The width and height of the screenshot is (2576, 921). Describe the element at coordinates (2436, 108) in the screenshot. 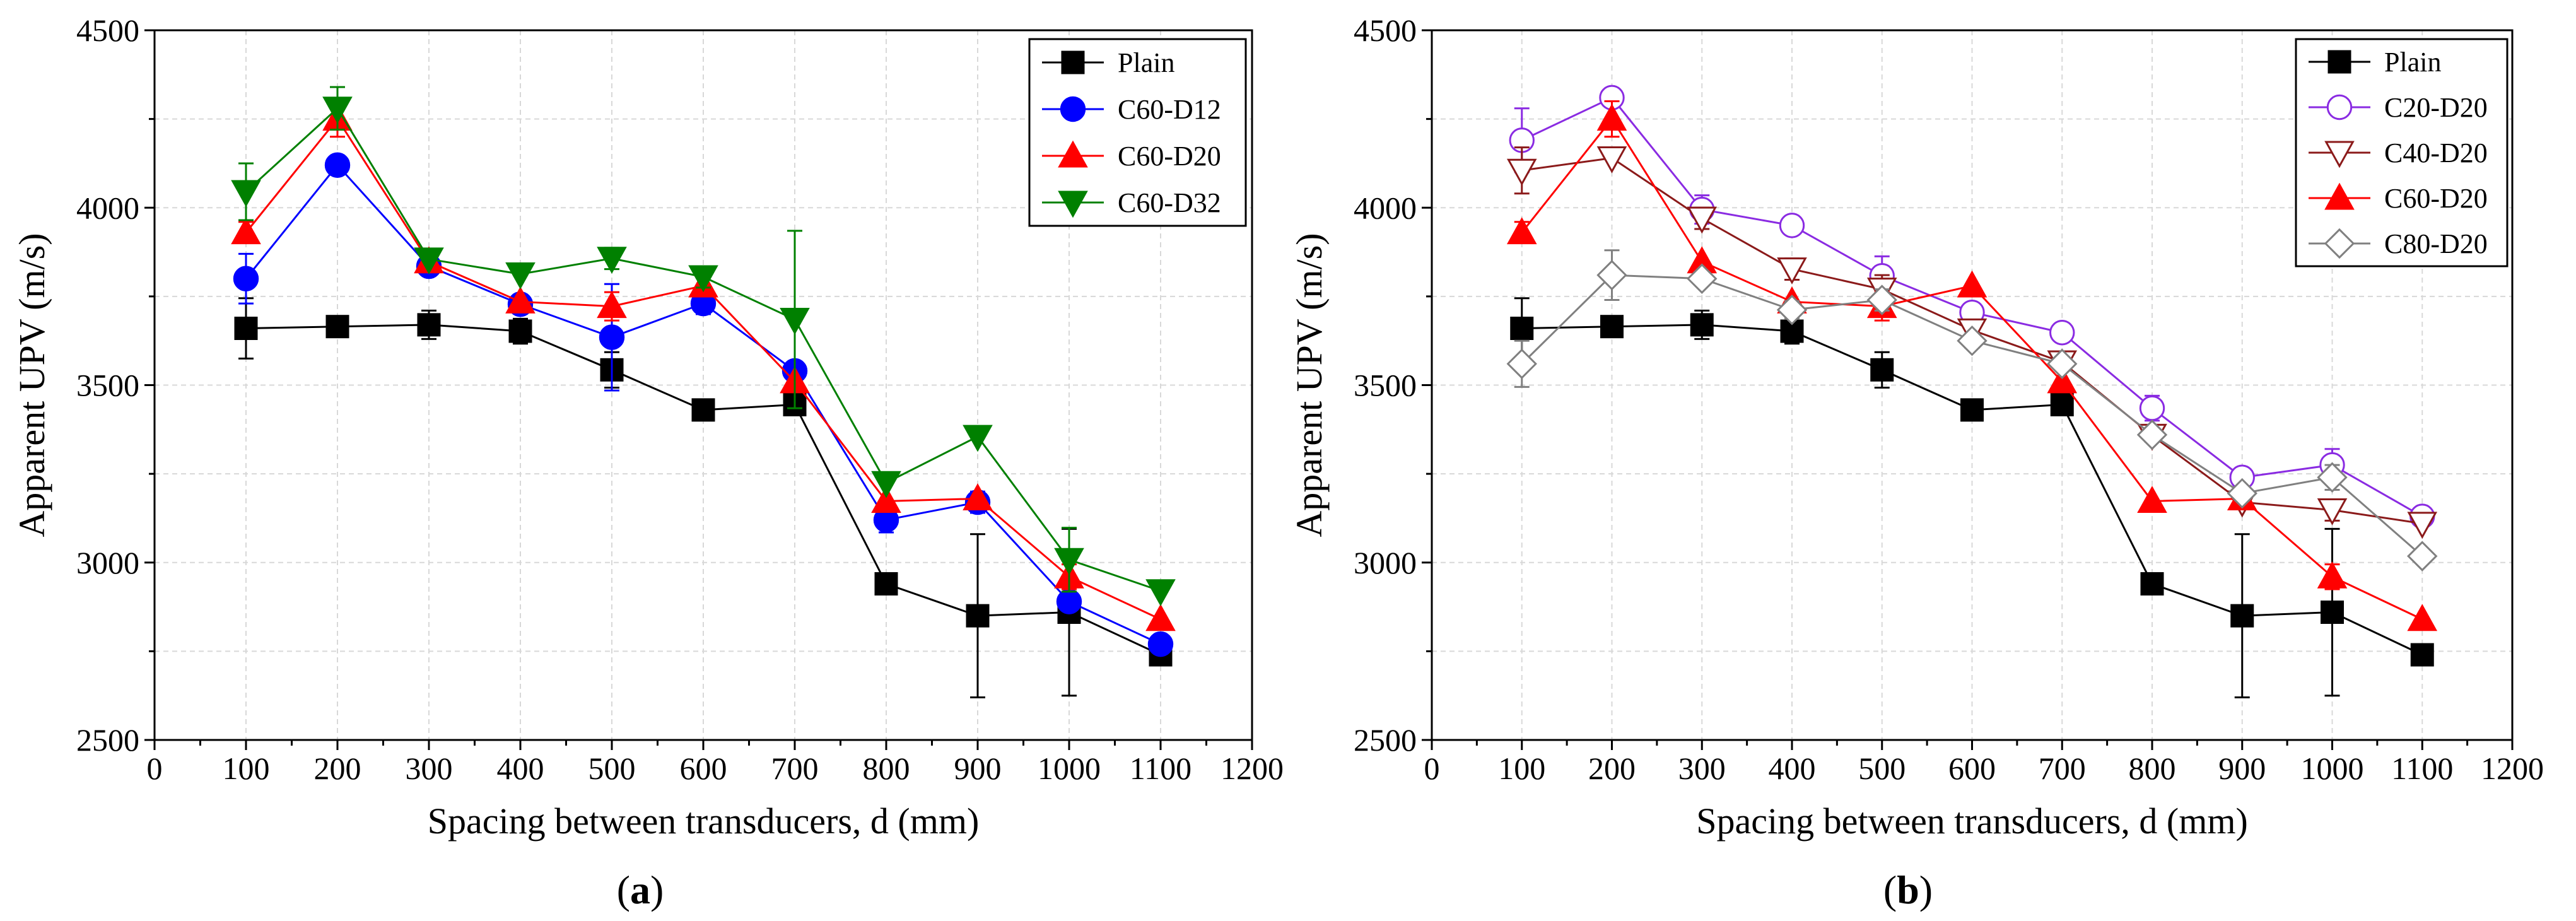

I see `legend-label: C20-D20` at that location.